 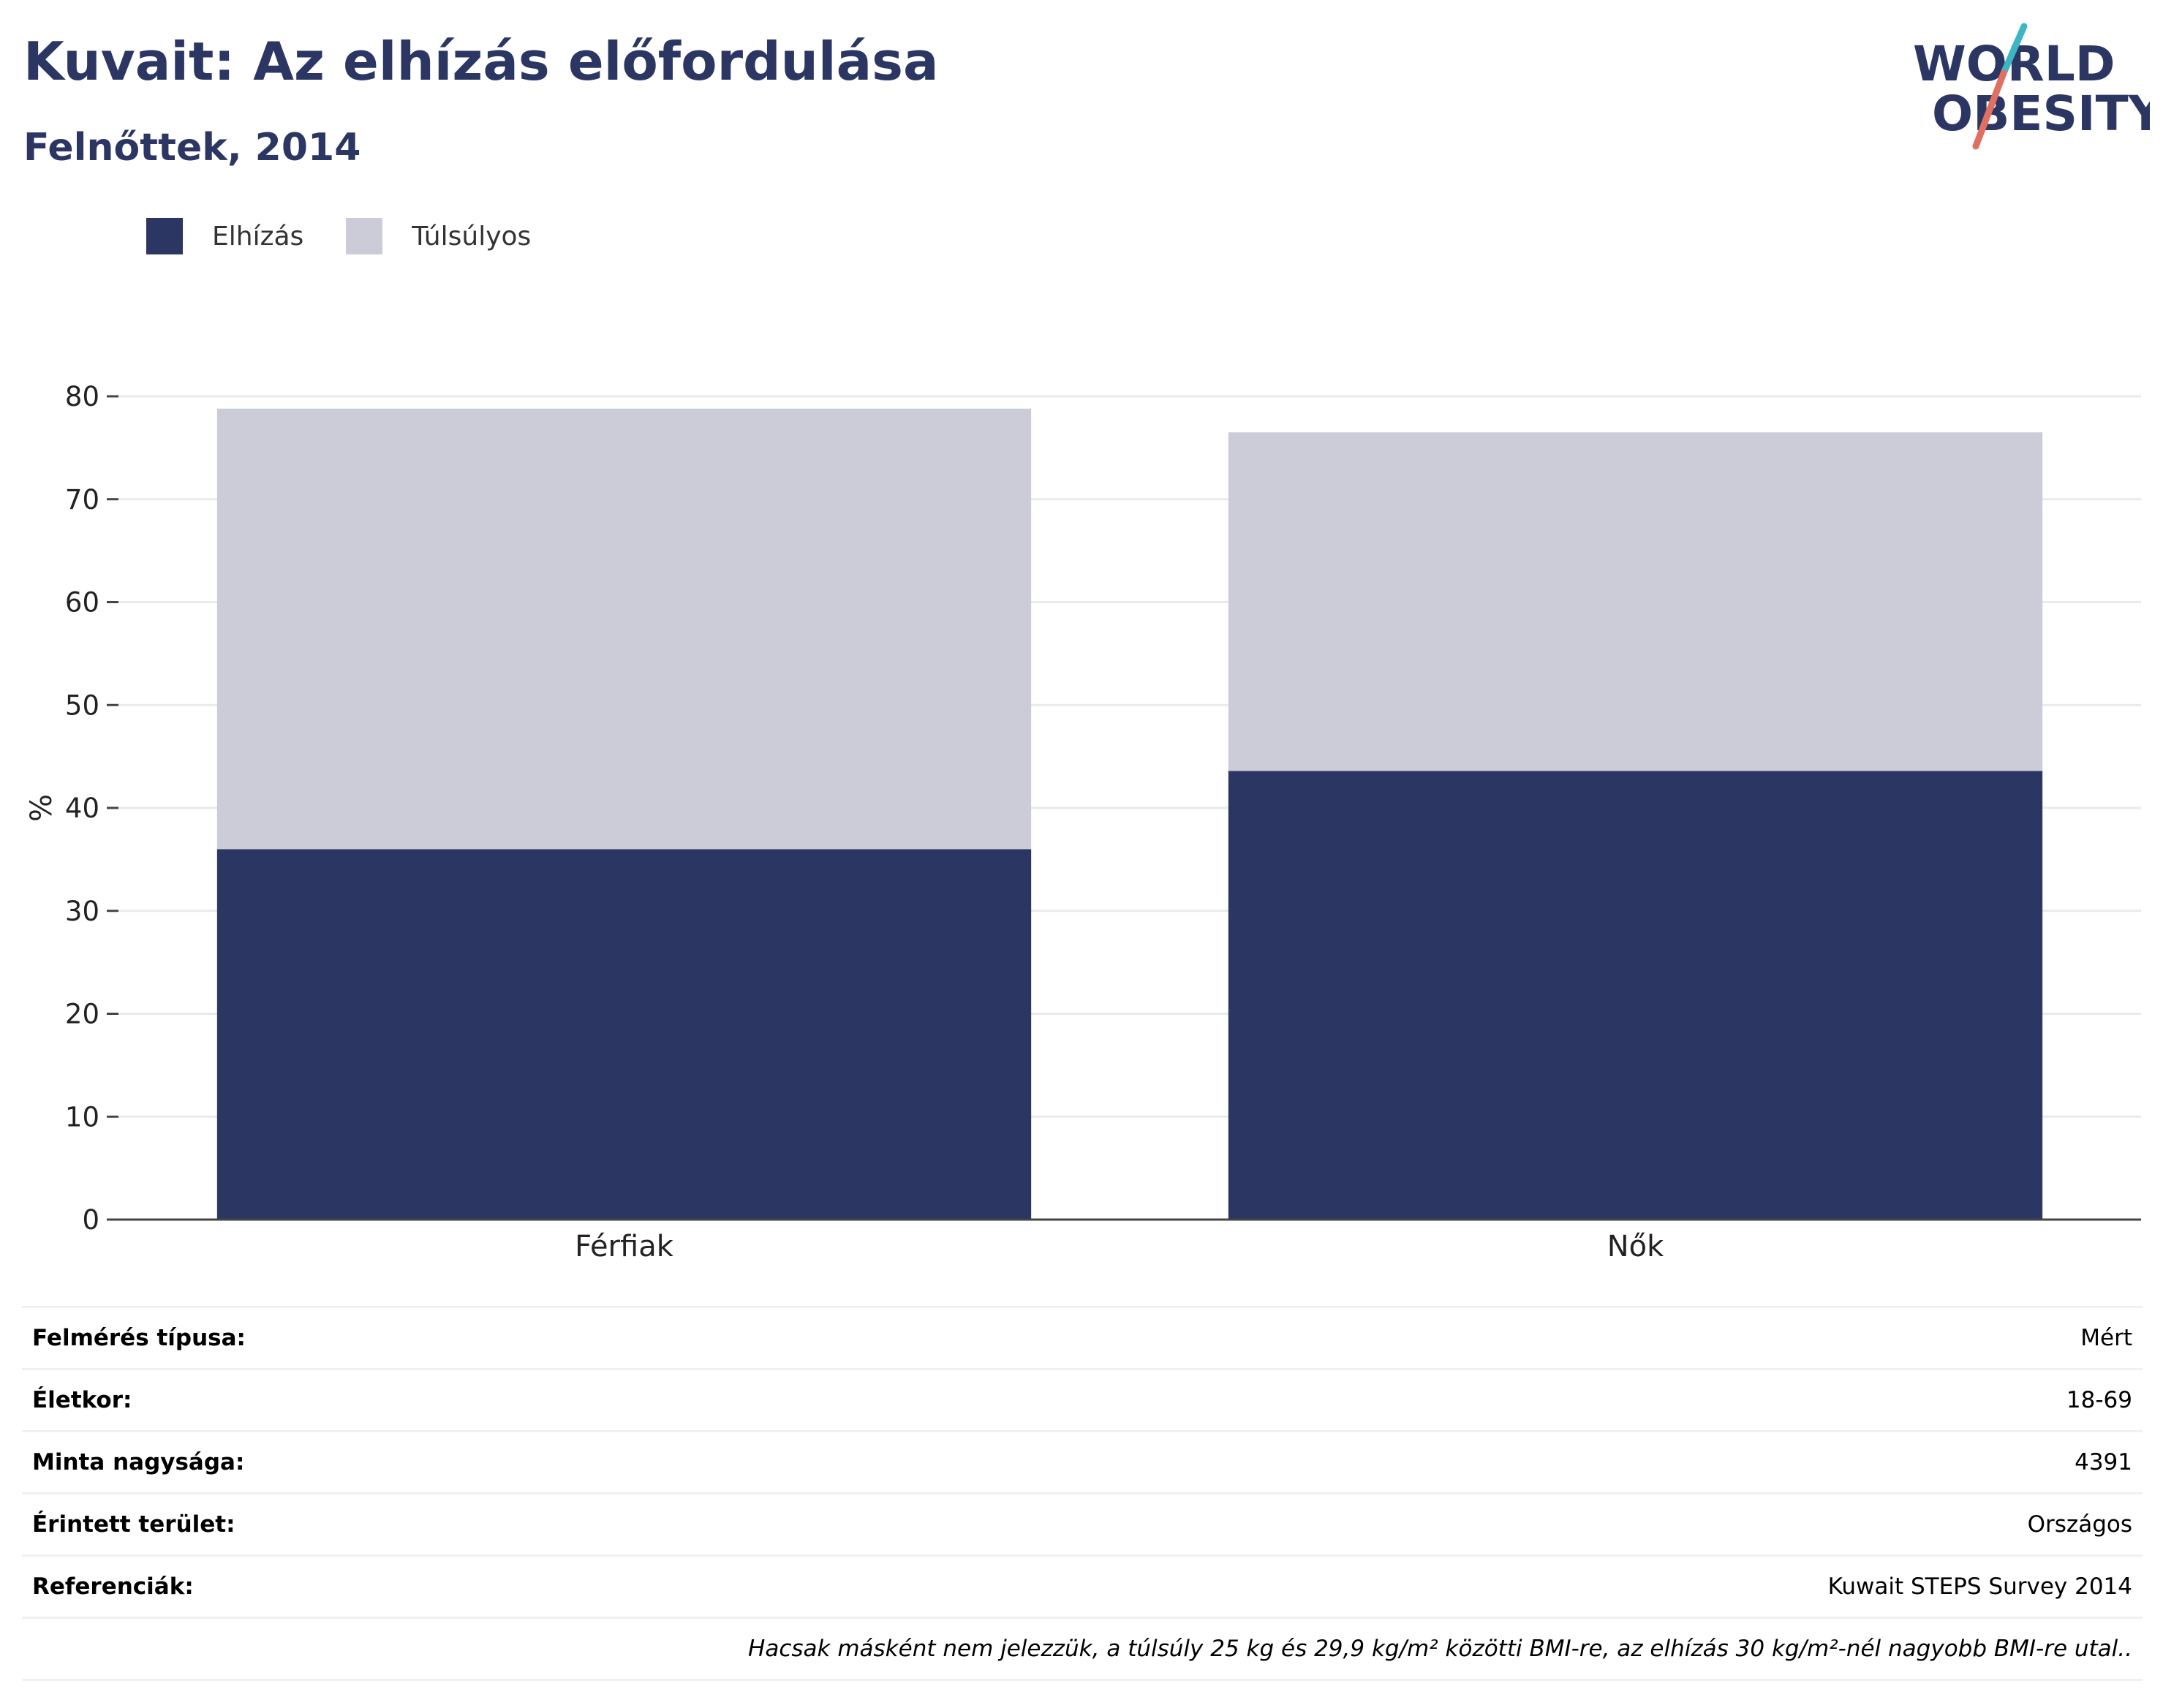 What do you see at coordinates (82, 1014) in the screenshot?
I see `y-tick-label: 20` at bounding box center [82, 1014].